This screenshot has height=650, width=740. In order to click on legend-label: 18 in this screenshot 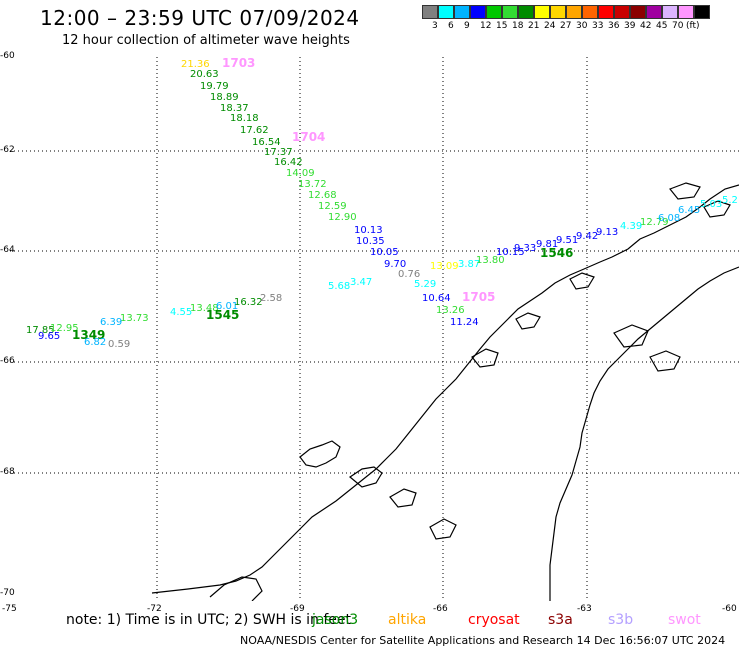, I will do `click(518, 26)`.